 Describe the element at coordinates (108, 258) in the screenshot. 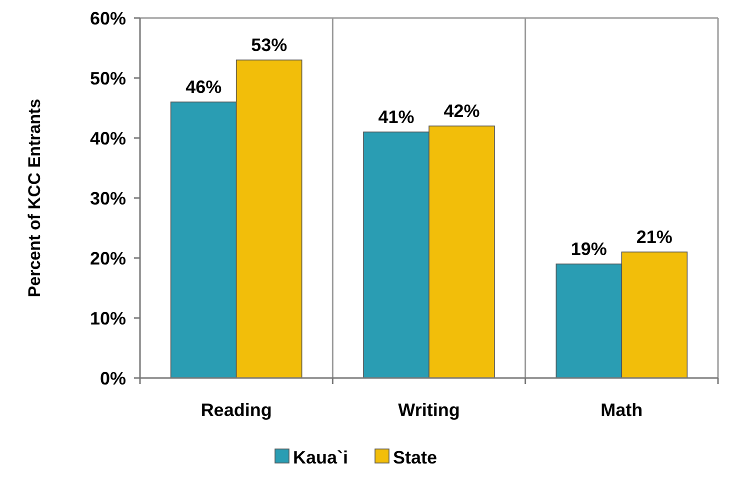

I see `y-tick-label: 20%` at that location.